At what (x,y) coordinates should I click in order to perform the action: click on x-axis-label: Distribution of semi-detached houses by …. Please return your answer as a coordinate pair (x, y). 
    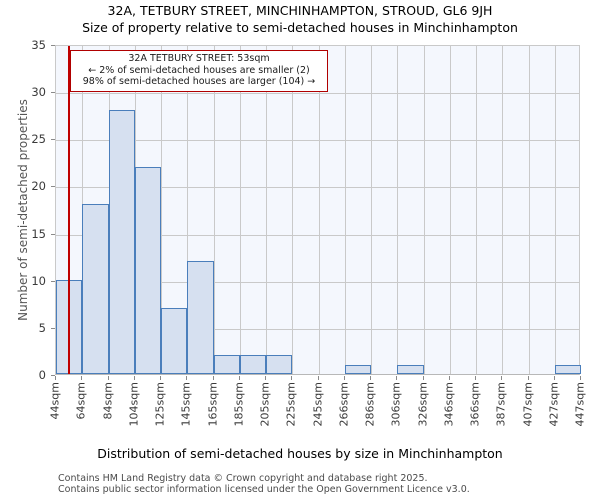
    Looking at the image, I should click on (300, 453).